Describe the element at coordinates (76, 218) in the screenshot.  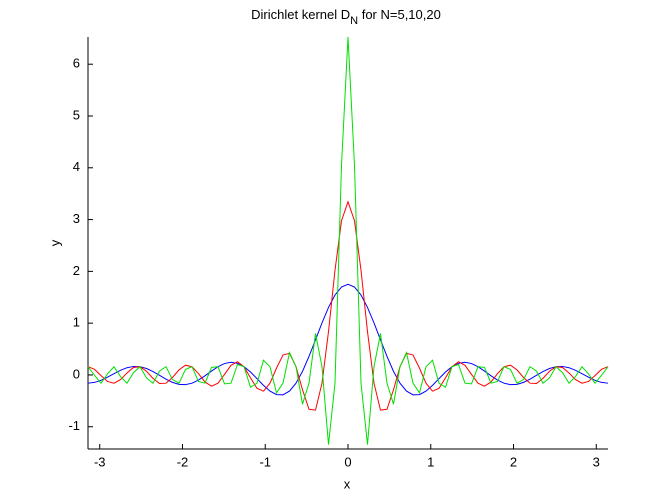
I see `y-tick-label: 3` at that location.